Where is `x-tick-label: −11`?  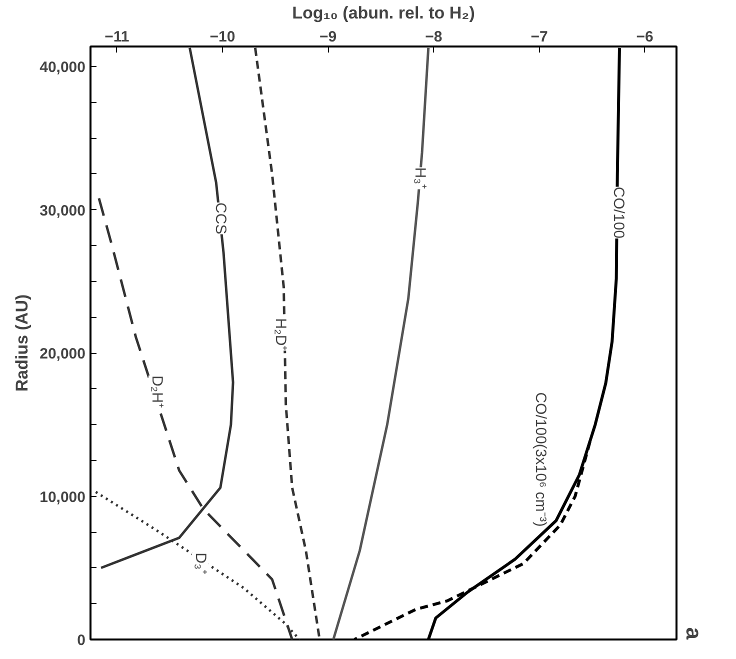
x-tick-label: −11 is located at coordinates (117, 37).